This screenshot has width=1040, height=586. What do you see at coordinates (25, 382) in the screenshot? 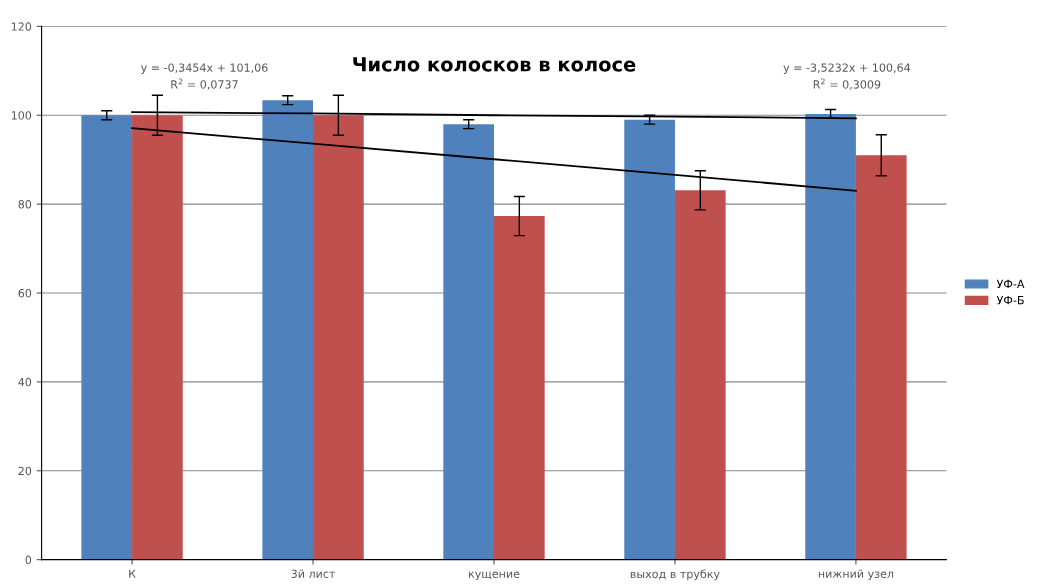
I see `y-tick-label: 40` at bounding box center [25, 382].